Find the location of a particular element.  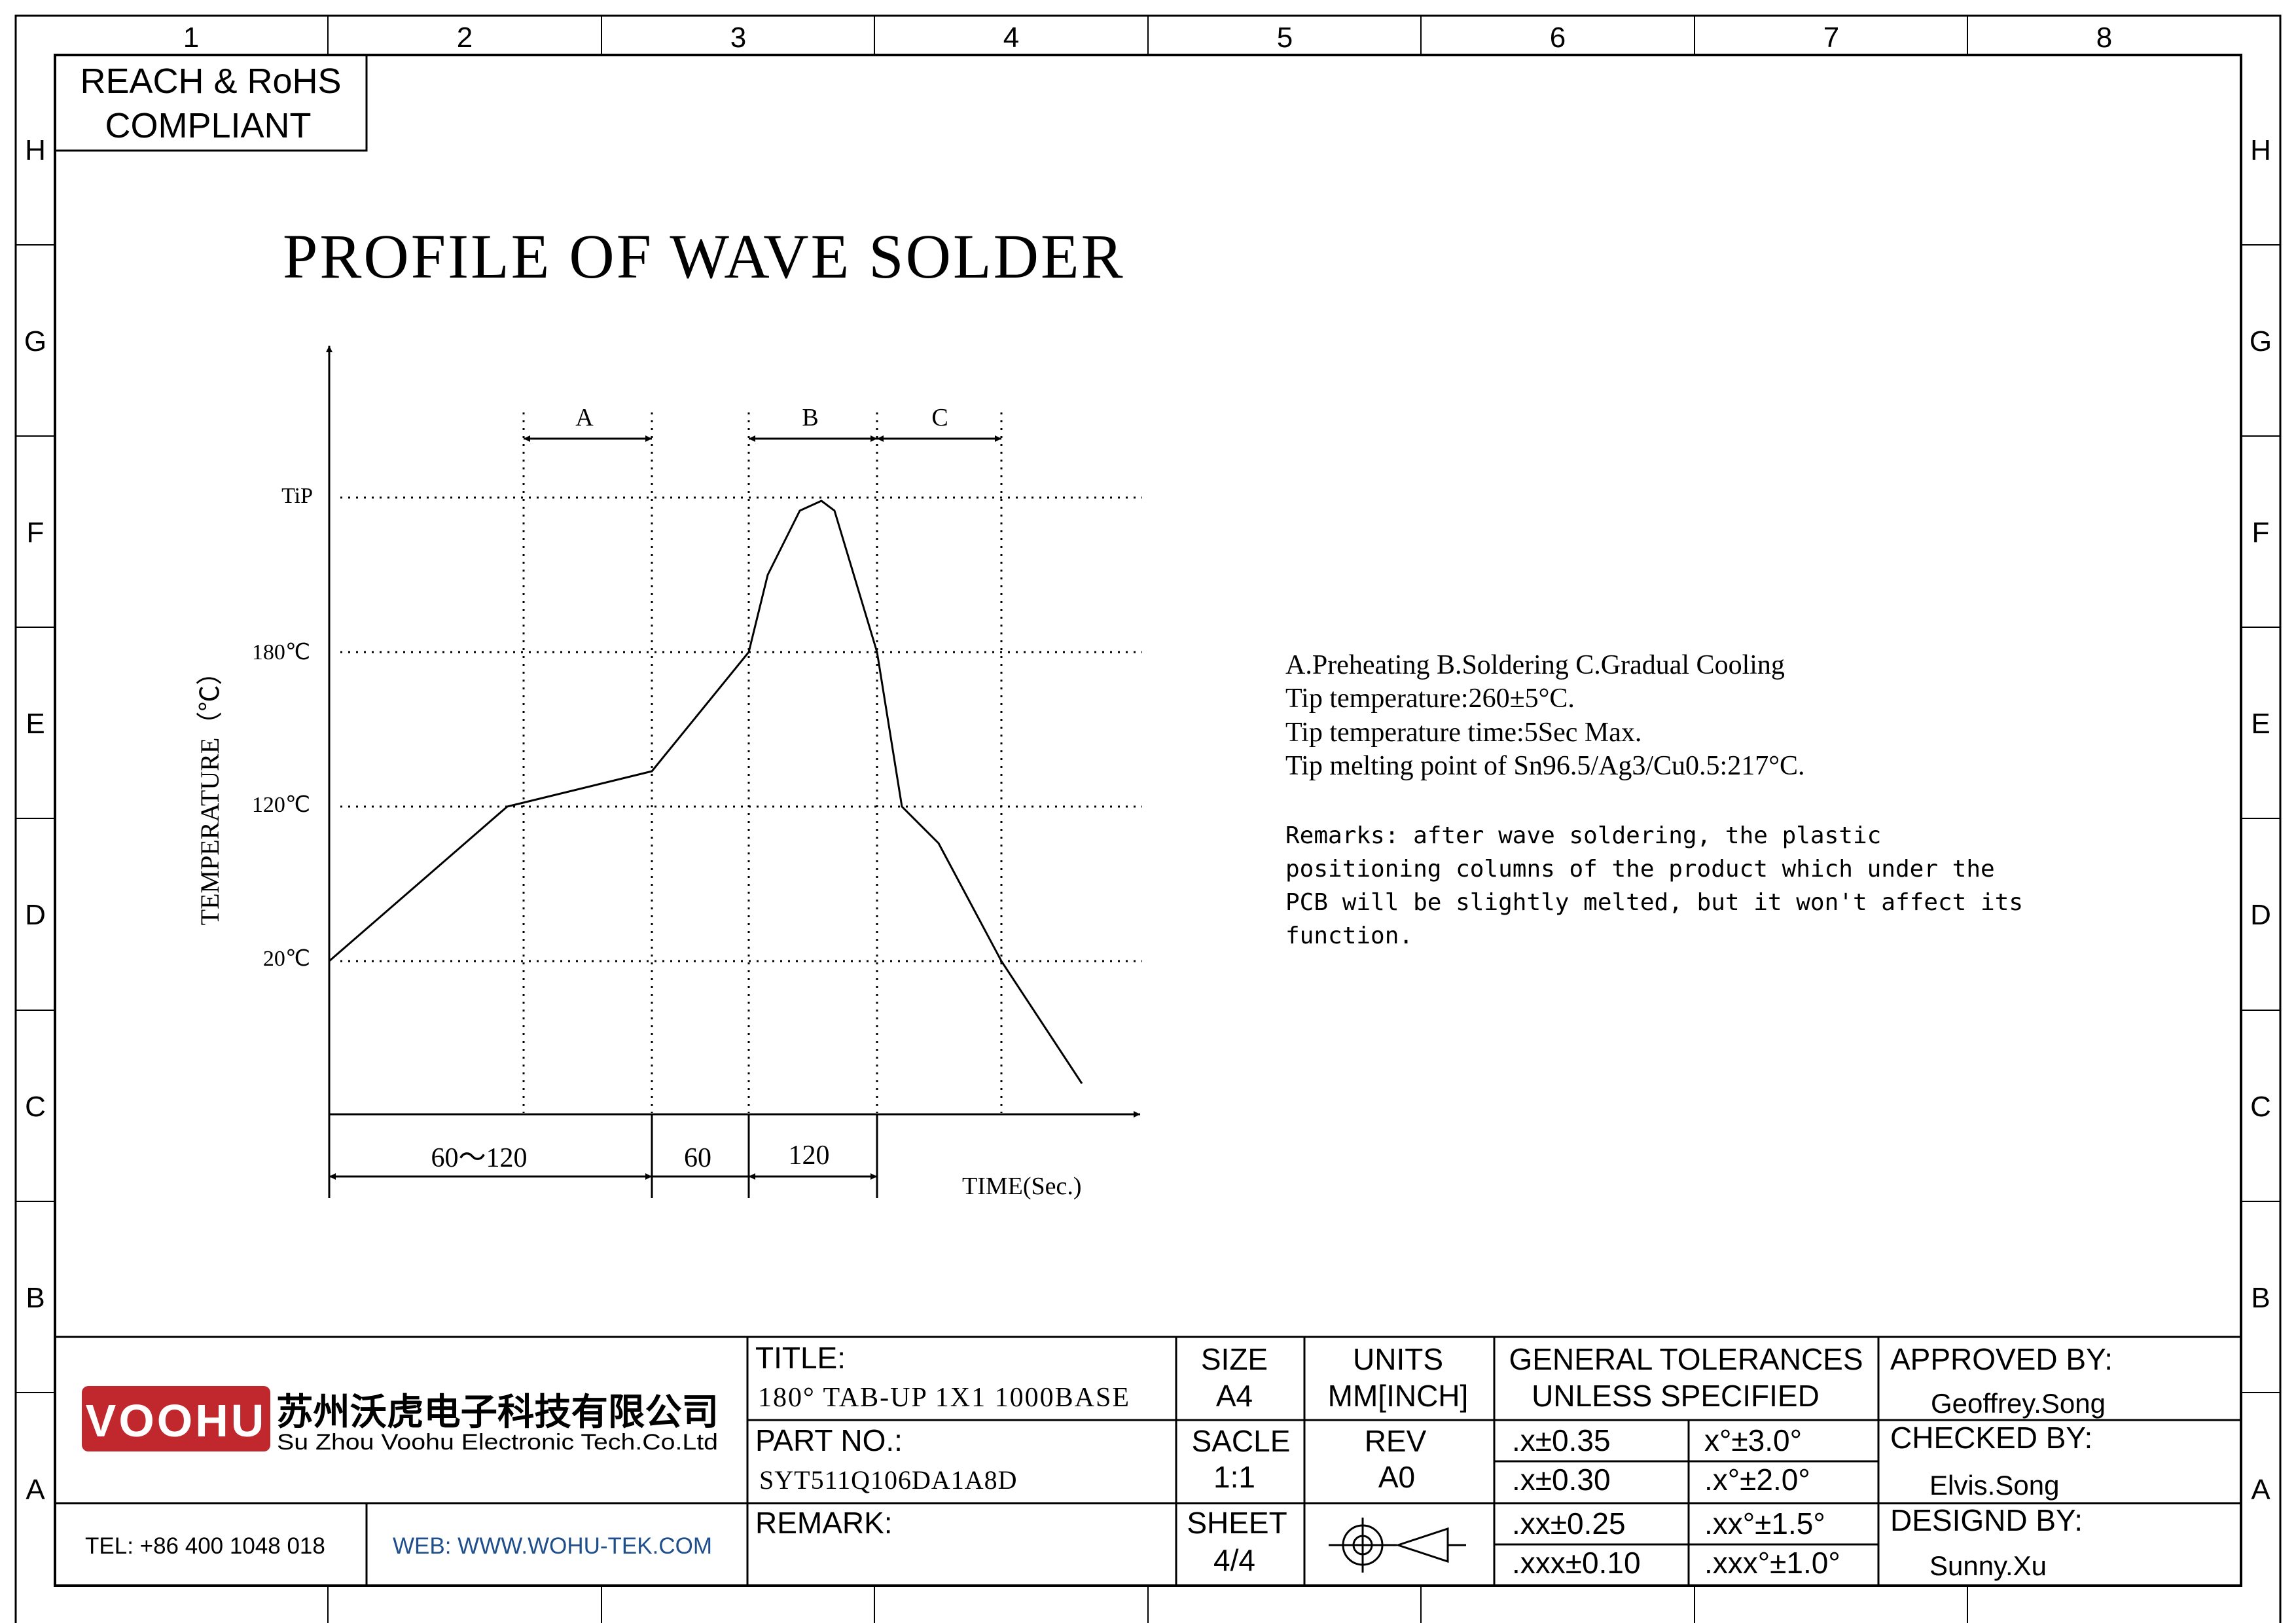

column-label: 8 is located at coordinates (2104, 38).